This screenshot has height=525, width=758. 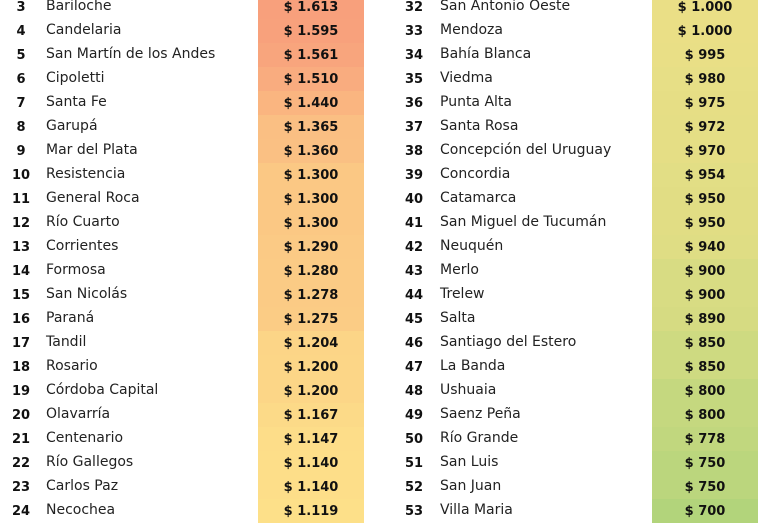 I want to click on price-cell: $ 972, so click(x=705, y=127).